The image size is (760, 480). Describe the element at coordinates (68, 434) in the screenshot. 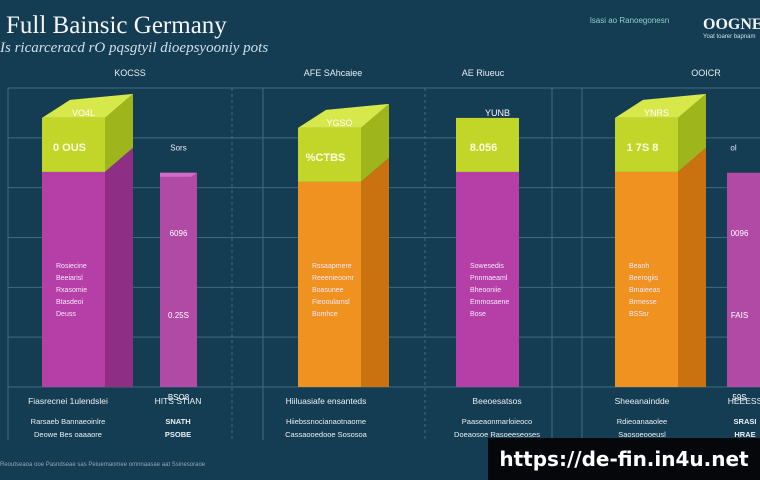

I see `footer-label: Deowe Bes oaaaore` at that location.